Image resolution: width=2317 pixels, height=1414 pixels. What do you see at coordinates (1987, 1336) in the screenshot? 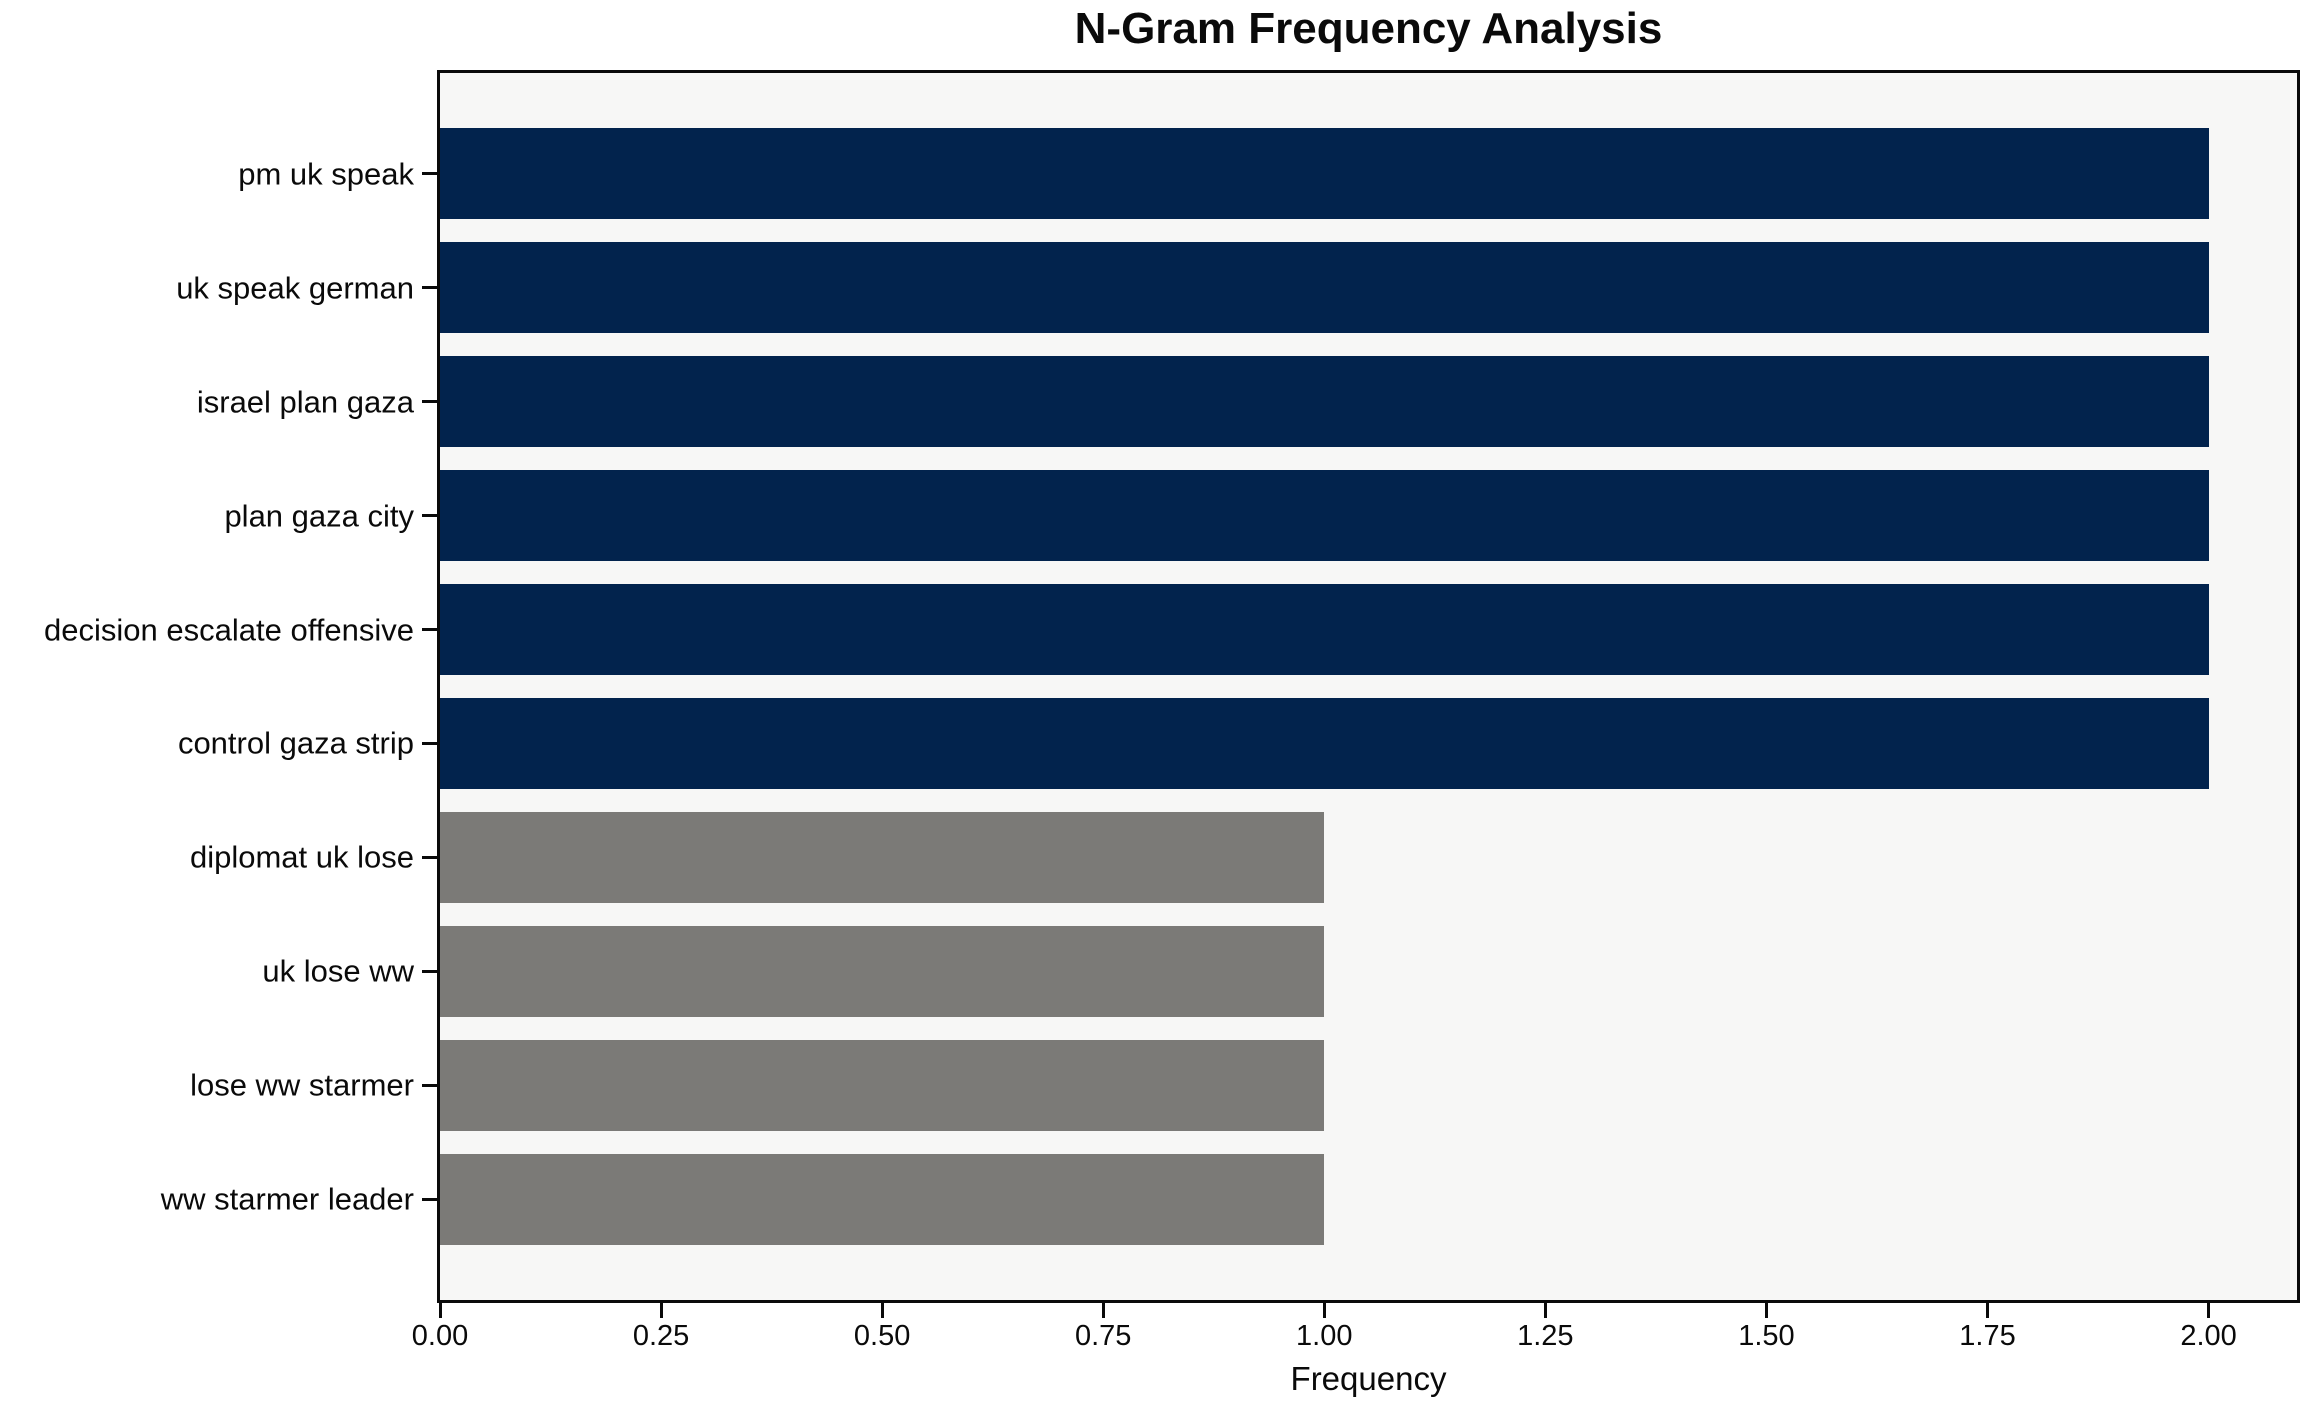
I see `x-tick-label: 1.75` at bounding box center [1987, 1336].